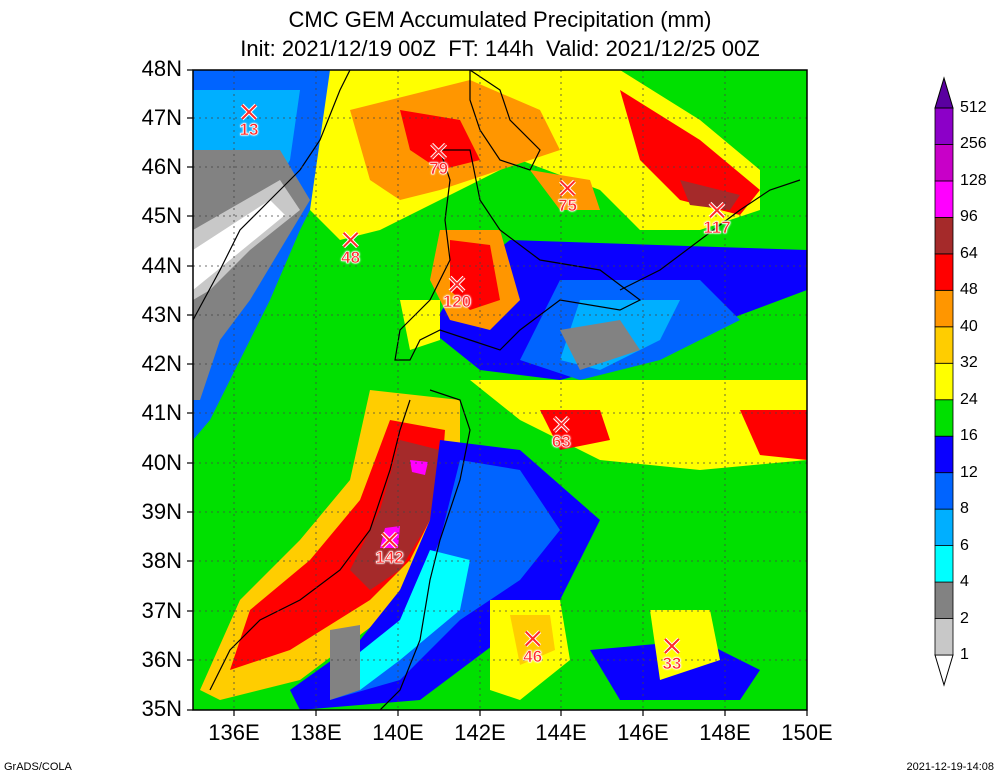  I want to click on precip-area-64-ne, so click(690, 152).